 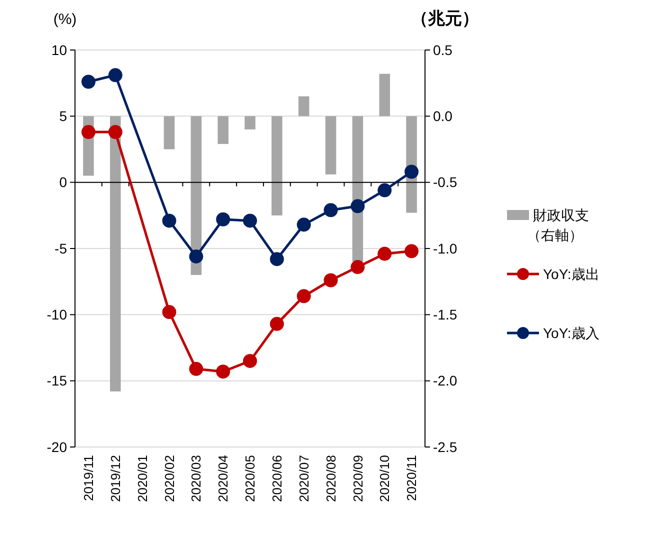 I want to click on y2-tick-label: -2.0, so click(x=445, y=380).